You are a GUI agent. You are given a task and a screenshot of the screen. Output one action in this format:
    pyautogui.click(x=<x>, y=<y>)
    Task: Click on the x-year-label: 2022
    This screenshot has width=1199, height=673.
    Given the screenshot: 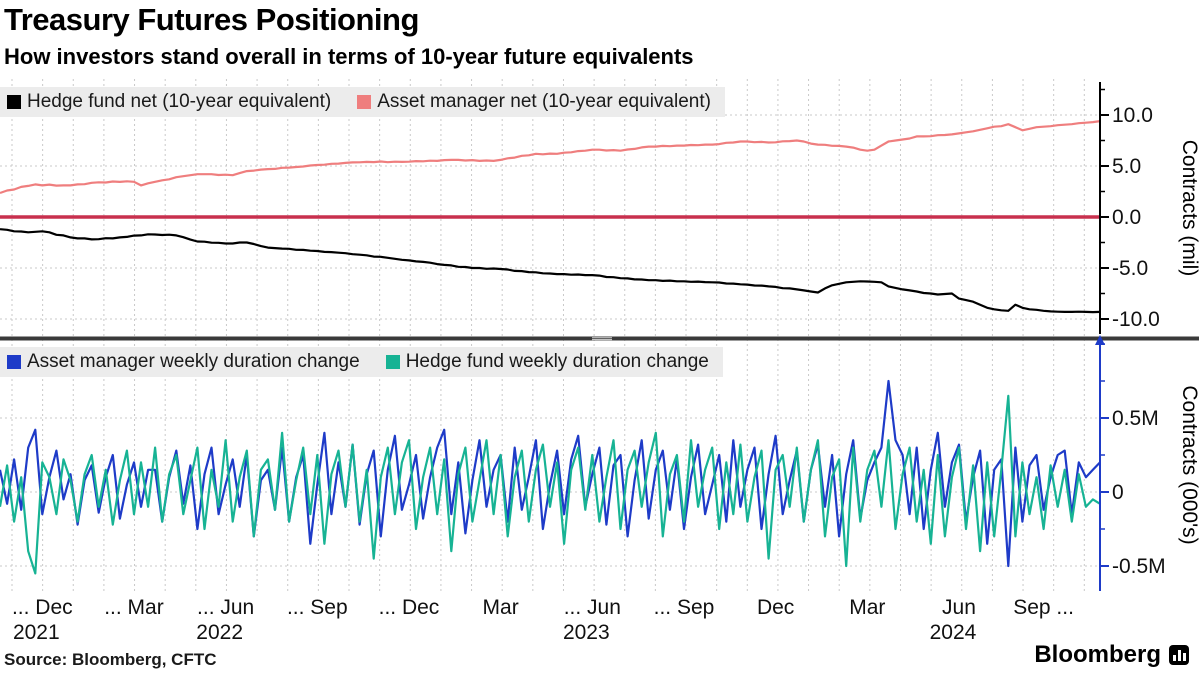 What is the action you would take?
    pyautogui.click(x=219, y=632)
    